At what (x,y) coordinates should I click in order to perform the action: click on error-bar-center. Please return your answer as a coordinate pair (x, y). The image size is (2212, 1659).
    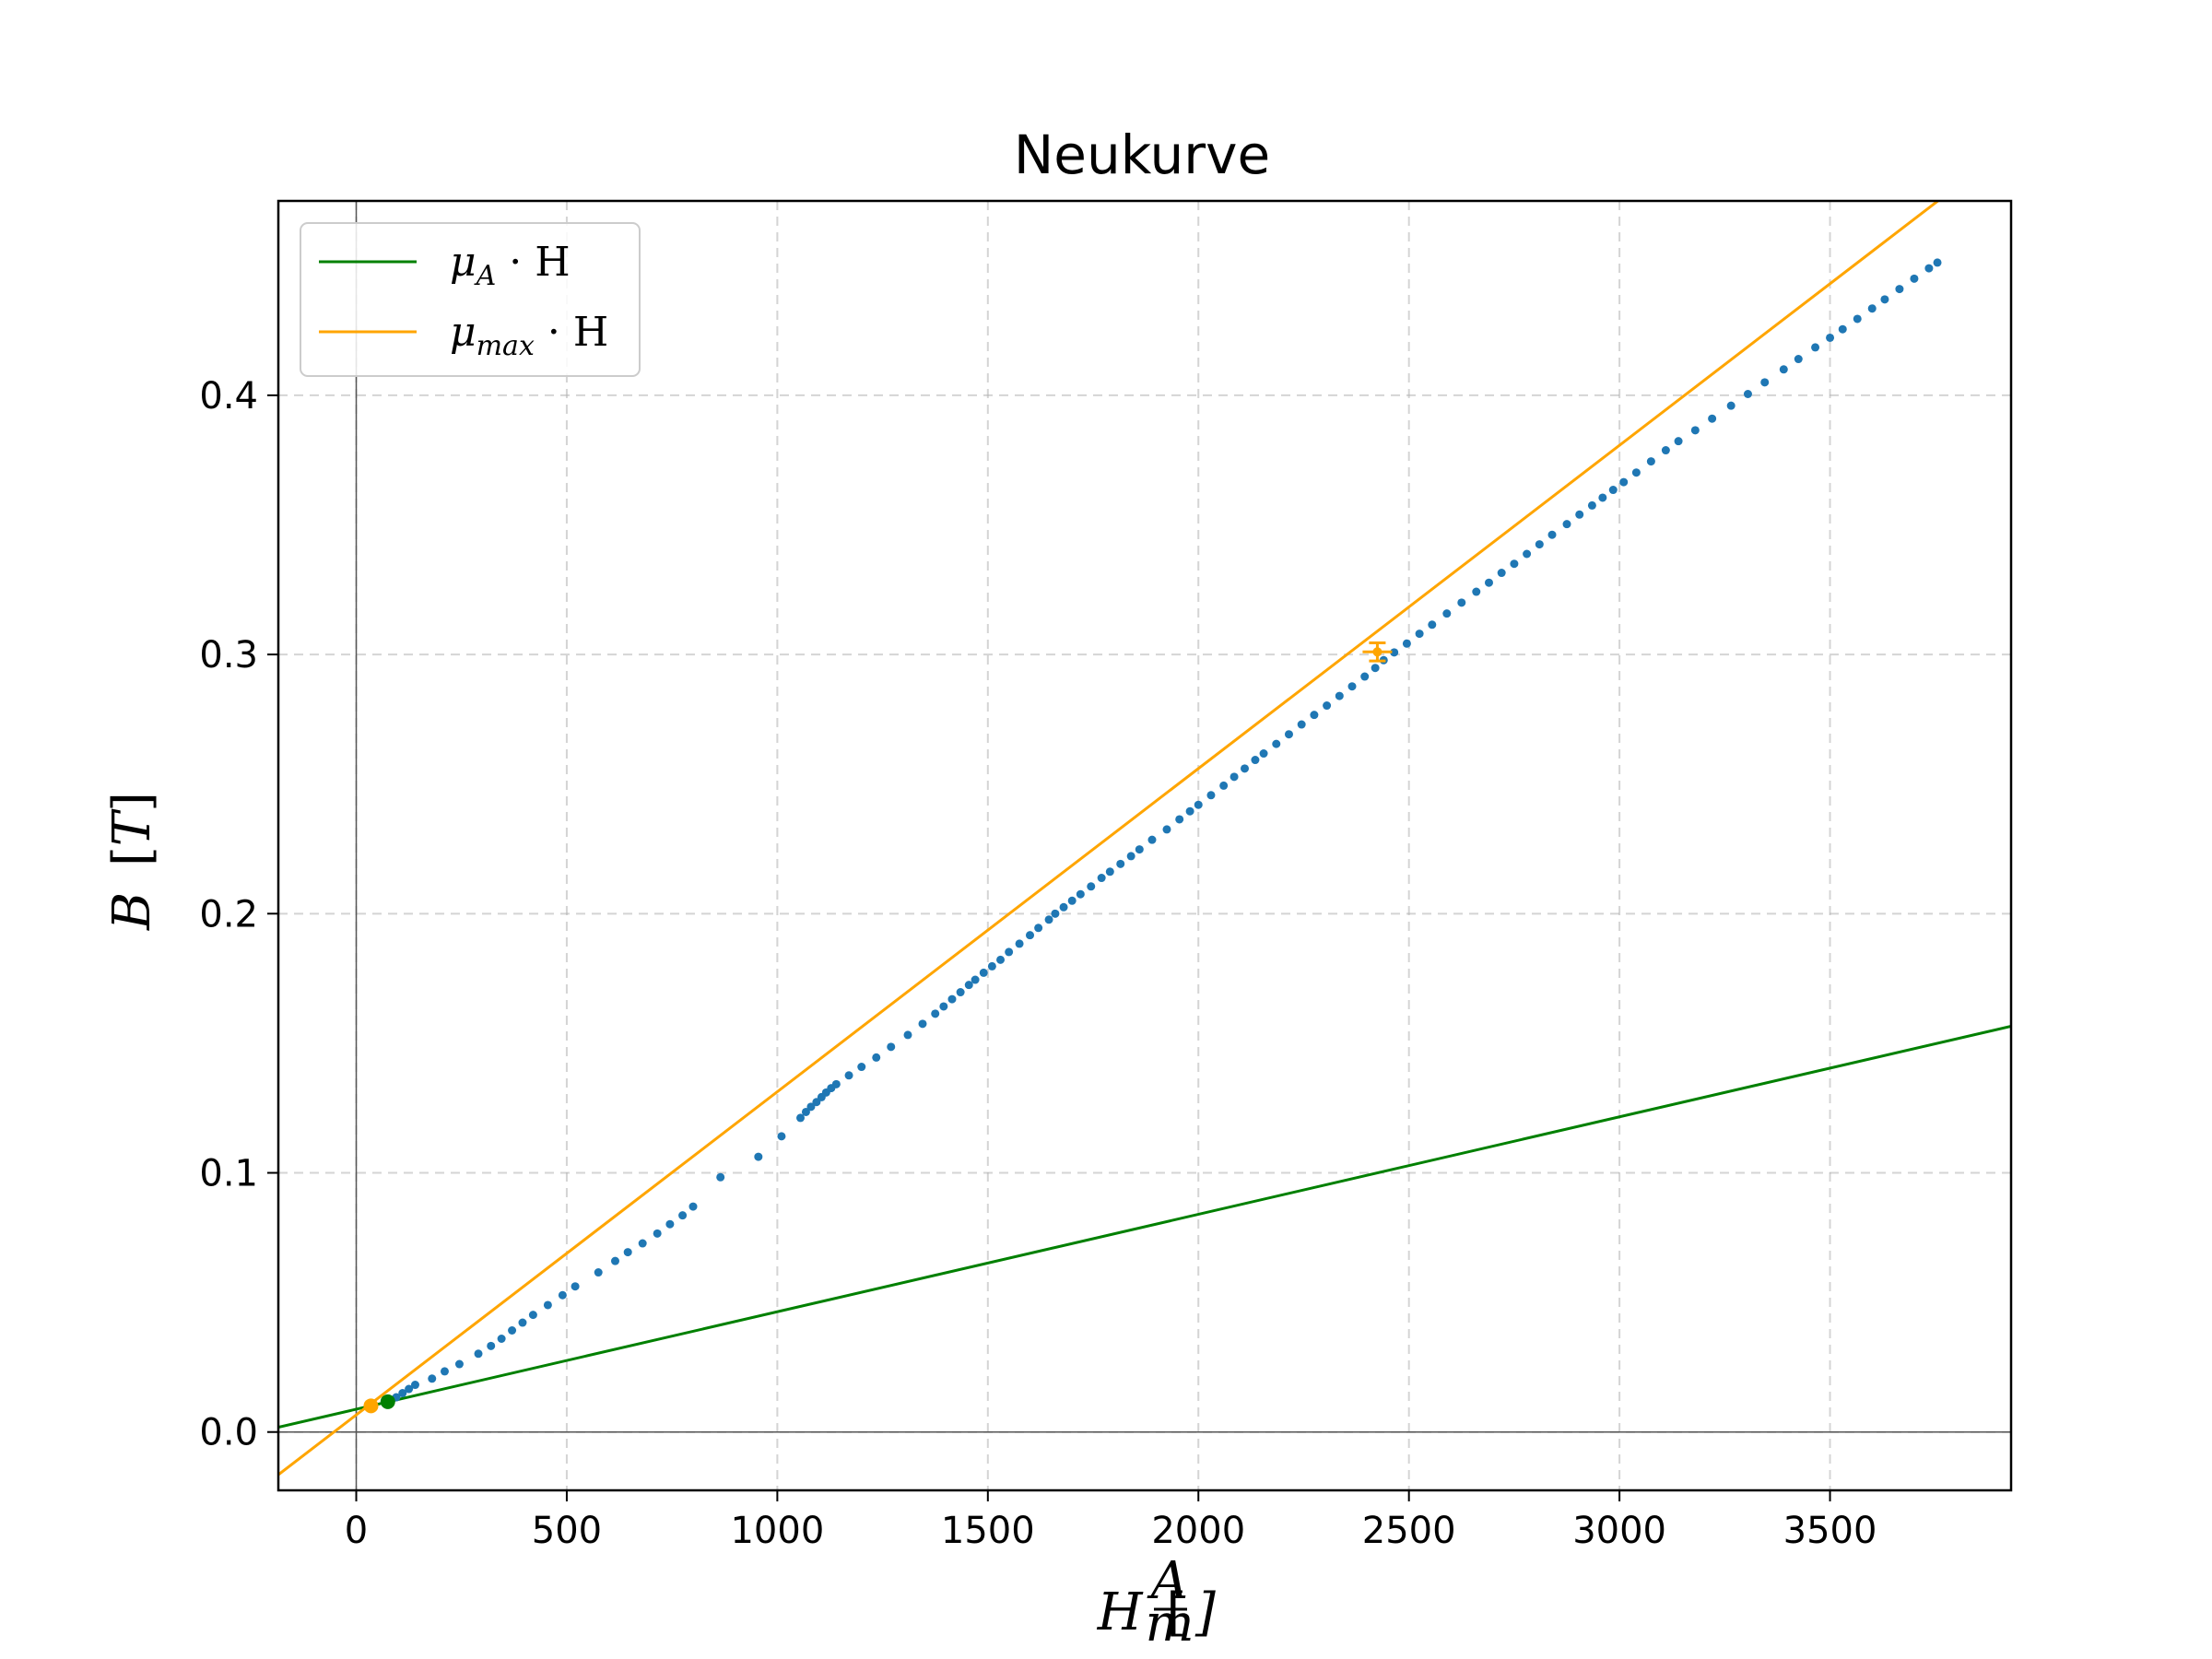
    Looking at the image, I should click on (1377, 652).